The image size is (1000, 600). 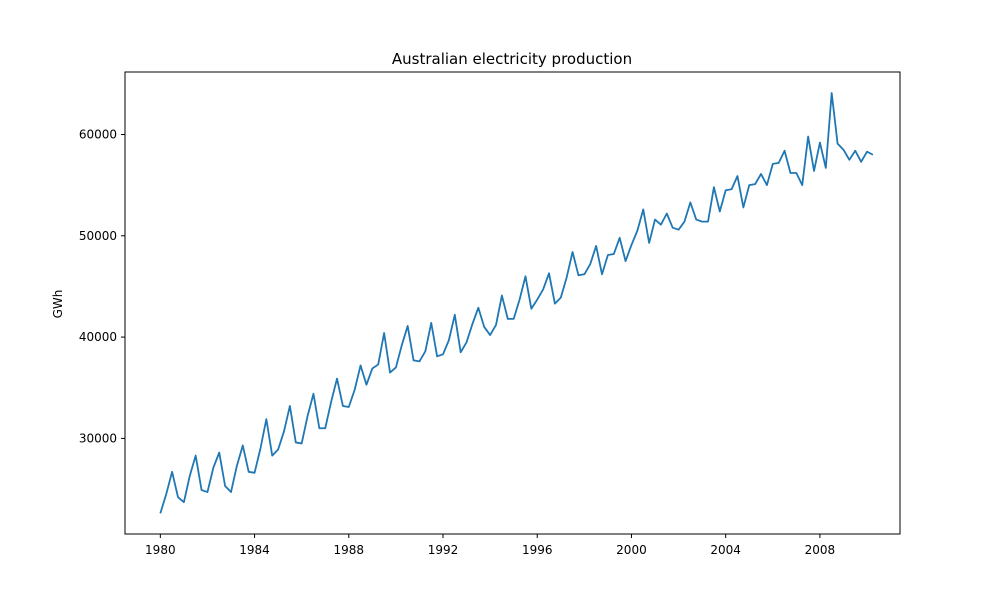 I want to click on y-tick-label: 40000, so click(x=98, y=337).